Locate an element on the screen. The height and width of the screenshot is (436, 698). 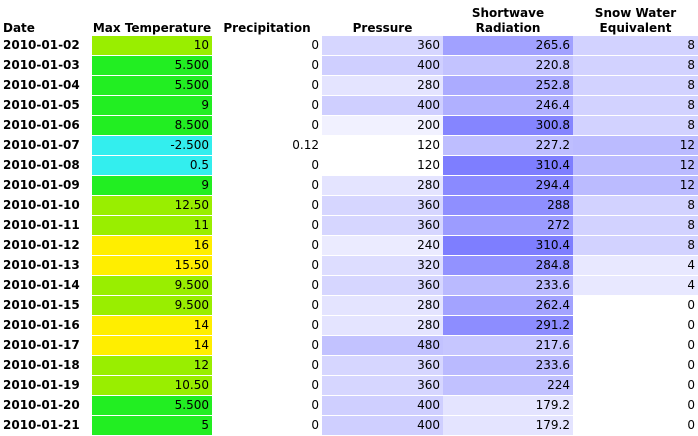
table-row: 2010-01-13 15.50 0 320 284.8 4 is located at coordinates (349, 265).